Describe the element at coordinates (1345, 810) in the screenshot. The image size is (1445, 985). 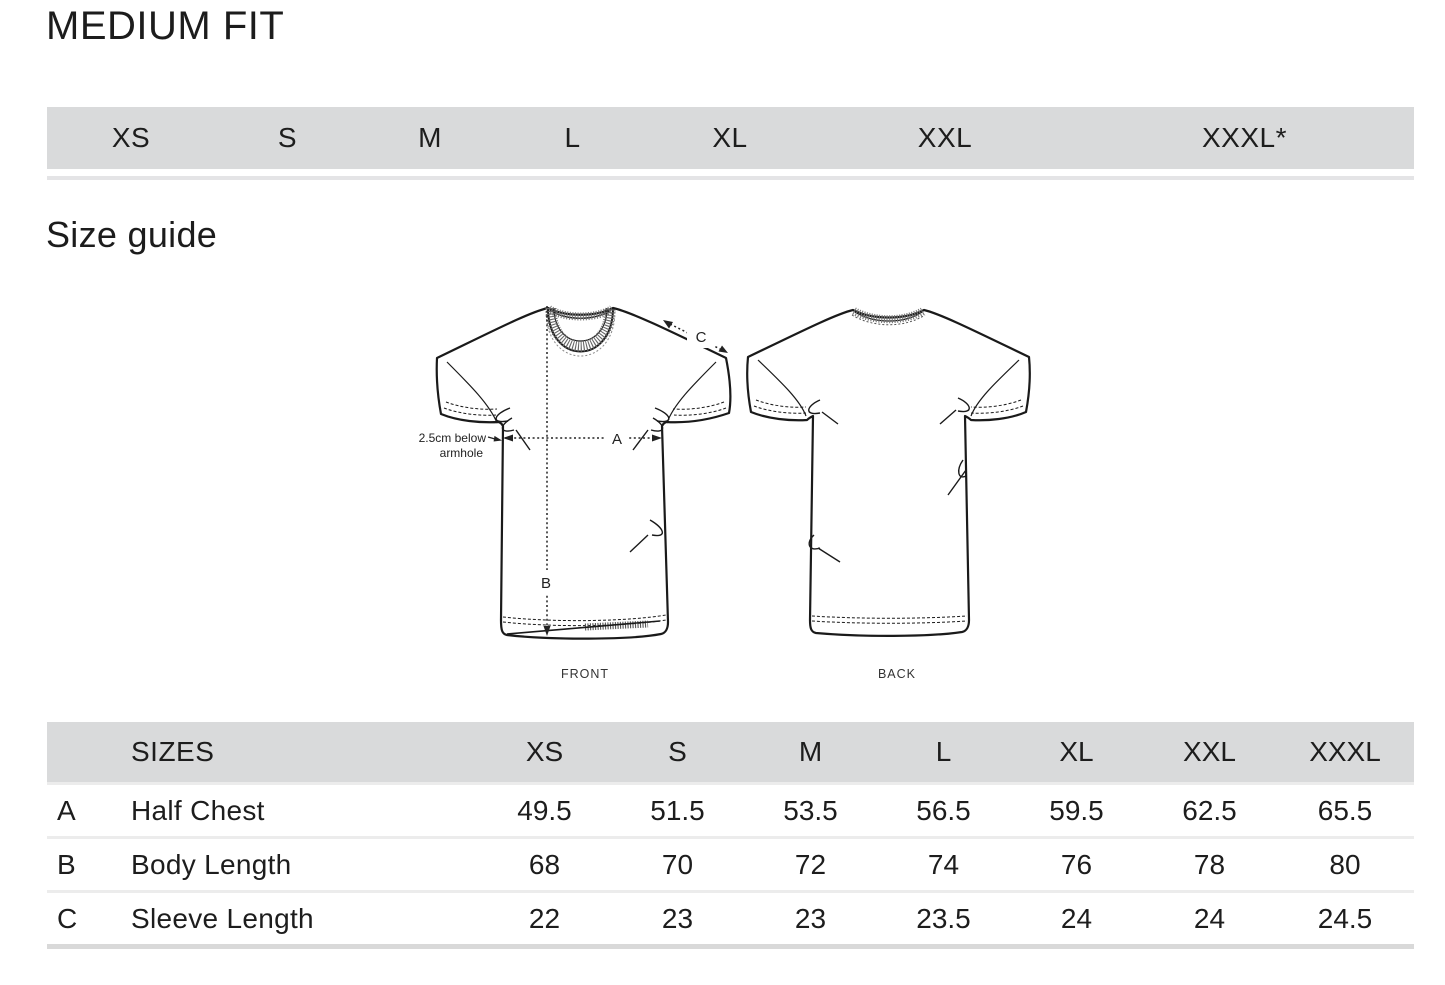
I see `cell-value: 65.5` at that location.